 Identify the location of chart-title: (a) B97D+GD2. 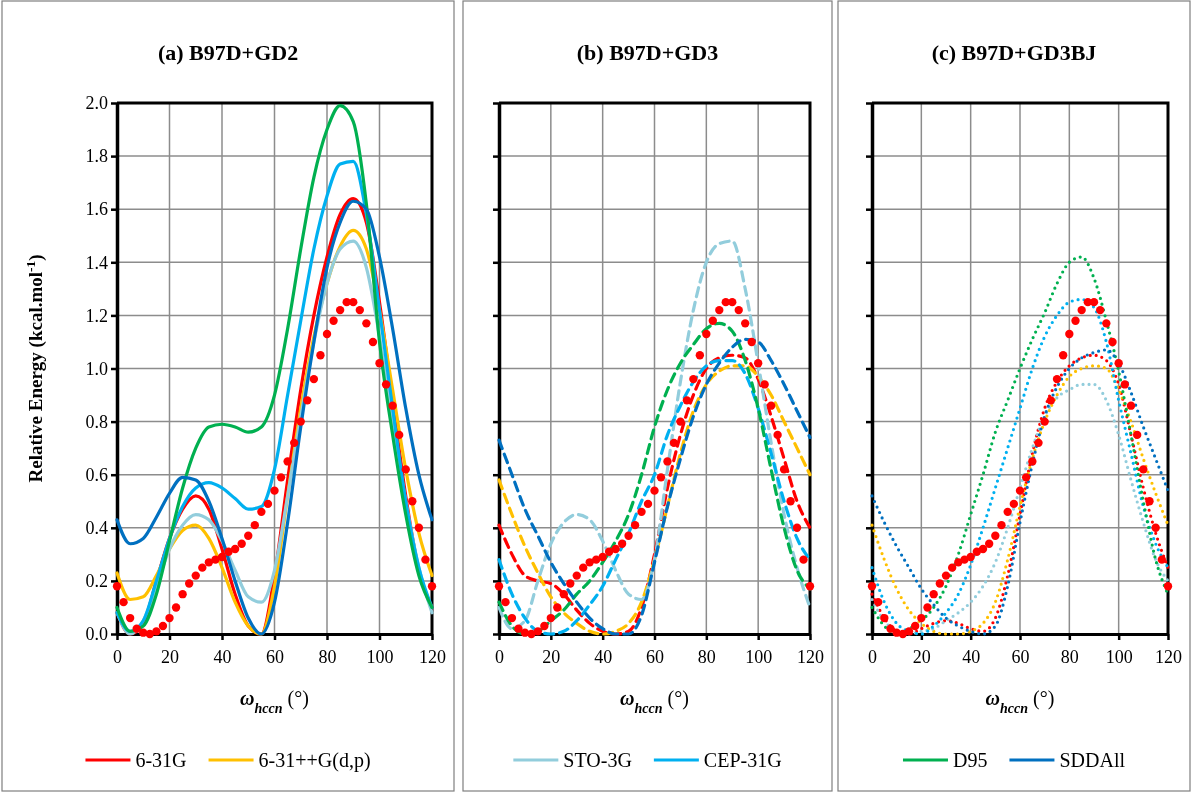
(228, 52).